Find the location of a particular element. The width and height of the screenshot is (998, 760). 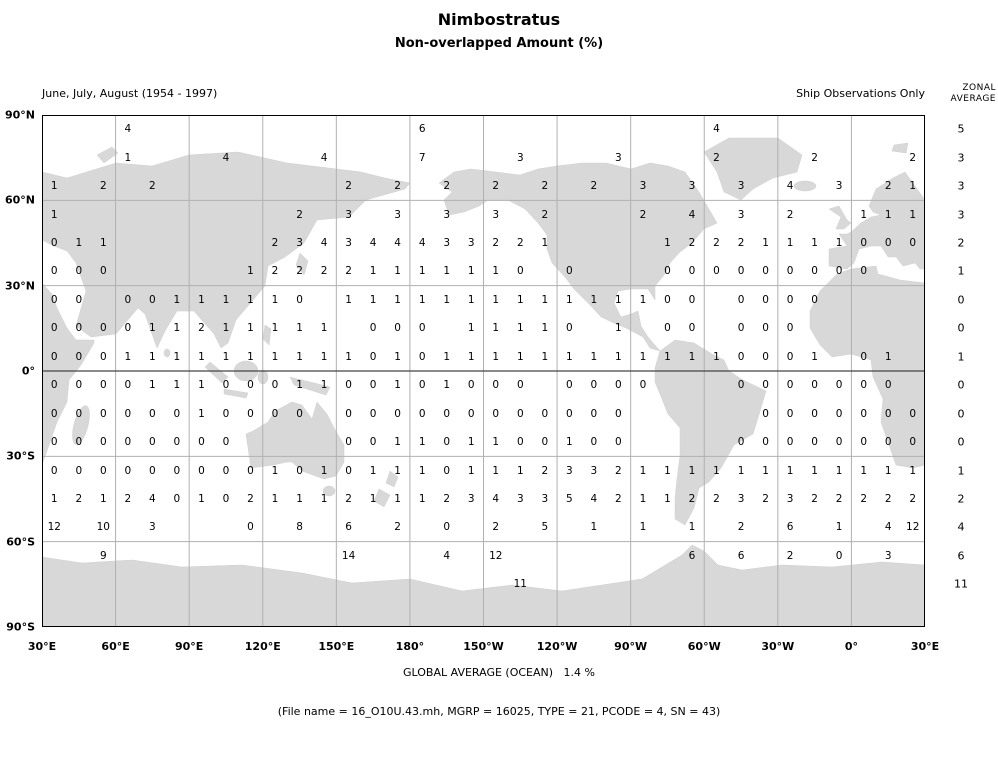

chart-subtitle: Non-overlapped Amount (%) is located at coordinates (499, 43).